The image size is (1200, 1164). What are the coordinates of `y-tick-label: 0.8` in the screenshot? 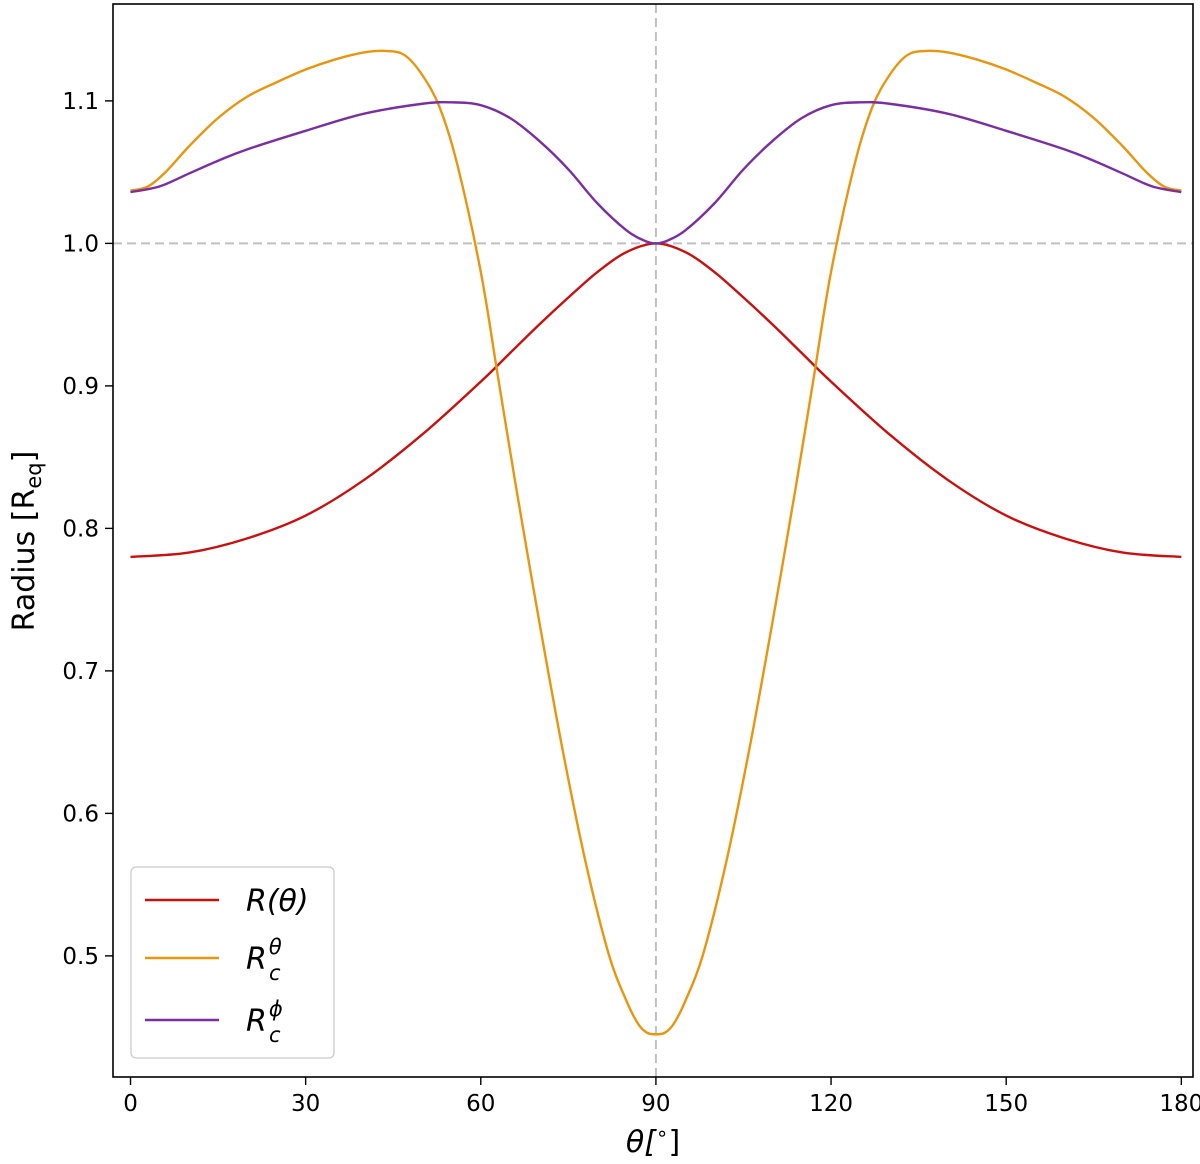 It's located at (80, 529).